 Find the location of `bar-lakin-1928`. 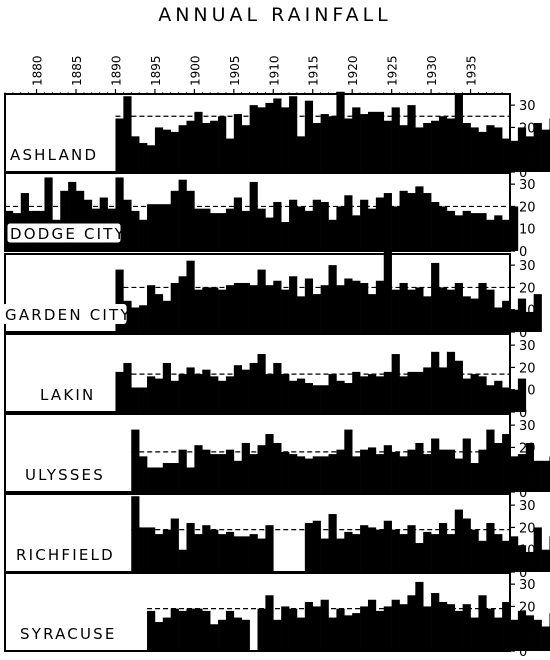

bar-lakin-1928 is located at coordinates (419, 391).